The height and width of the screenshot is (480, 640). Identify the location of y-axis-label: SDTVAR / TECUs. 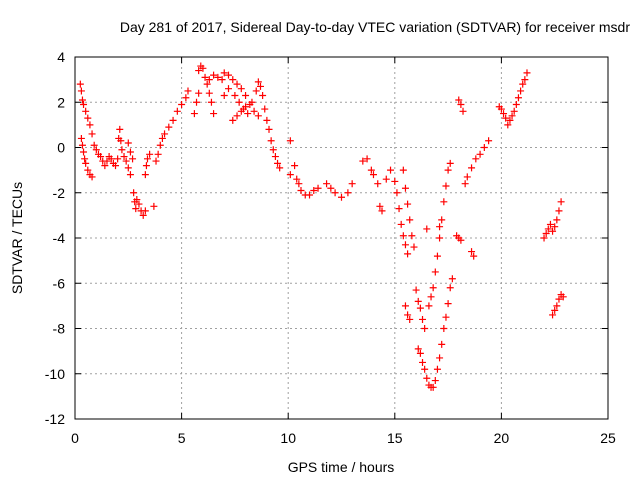
(17, 238).